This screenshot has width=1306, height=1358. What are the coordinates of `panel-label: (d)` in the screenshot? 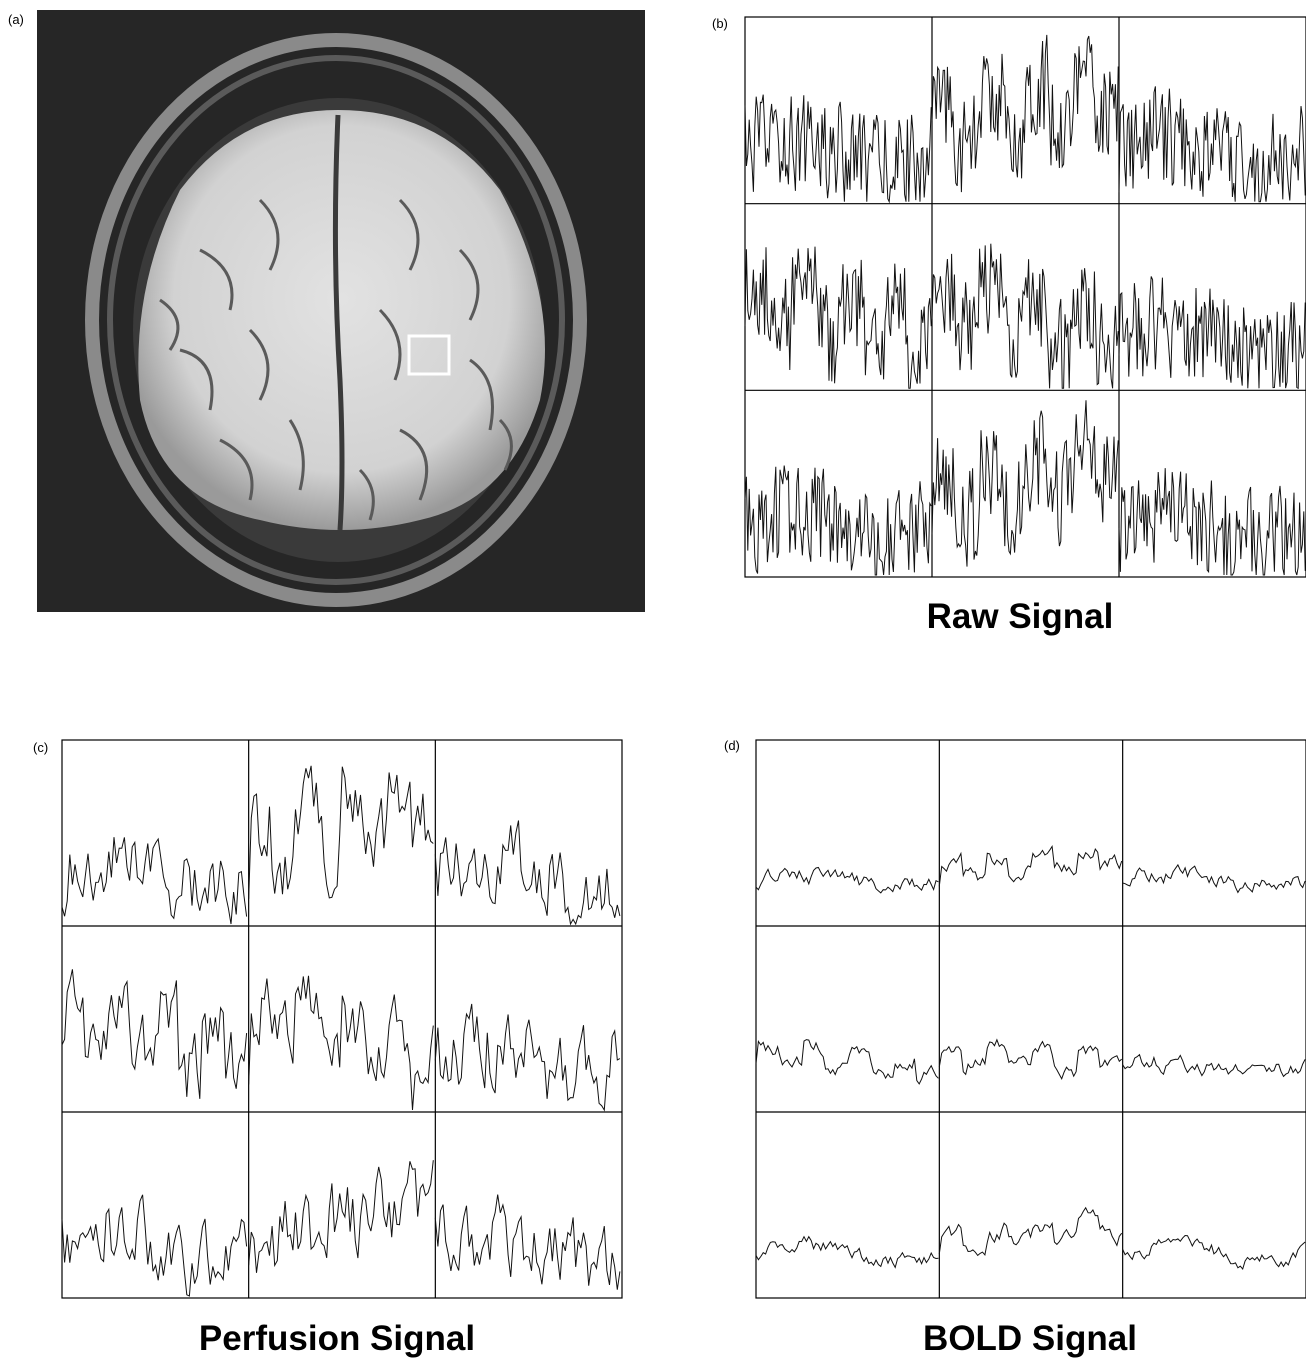 It's located at (732, 745).